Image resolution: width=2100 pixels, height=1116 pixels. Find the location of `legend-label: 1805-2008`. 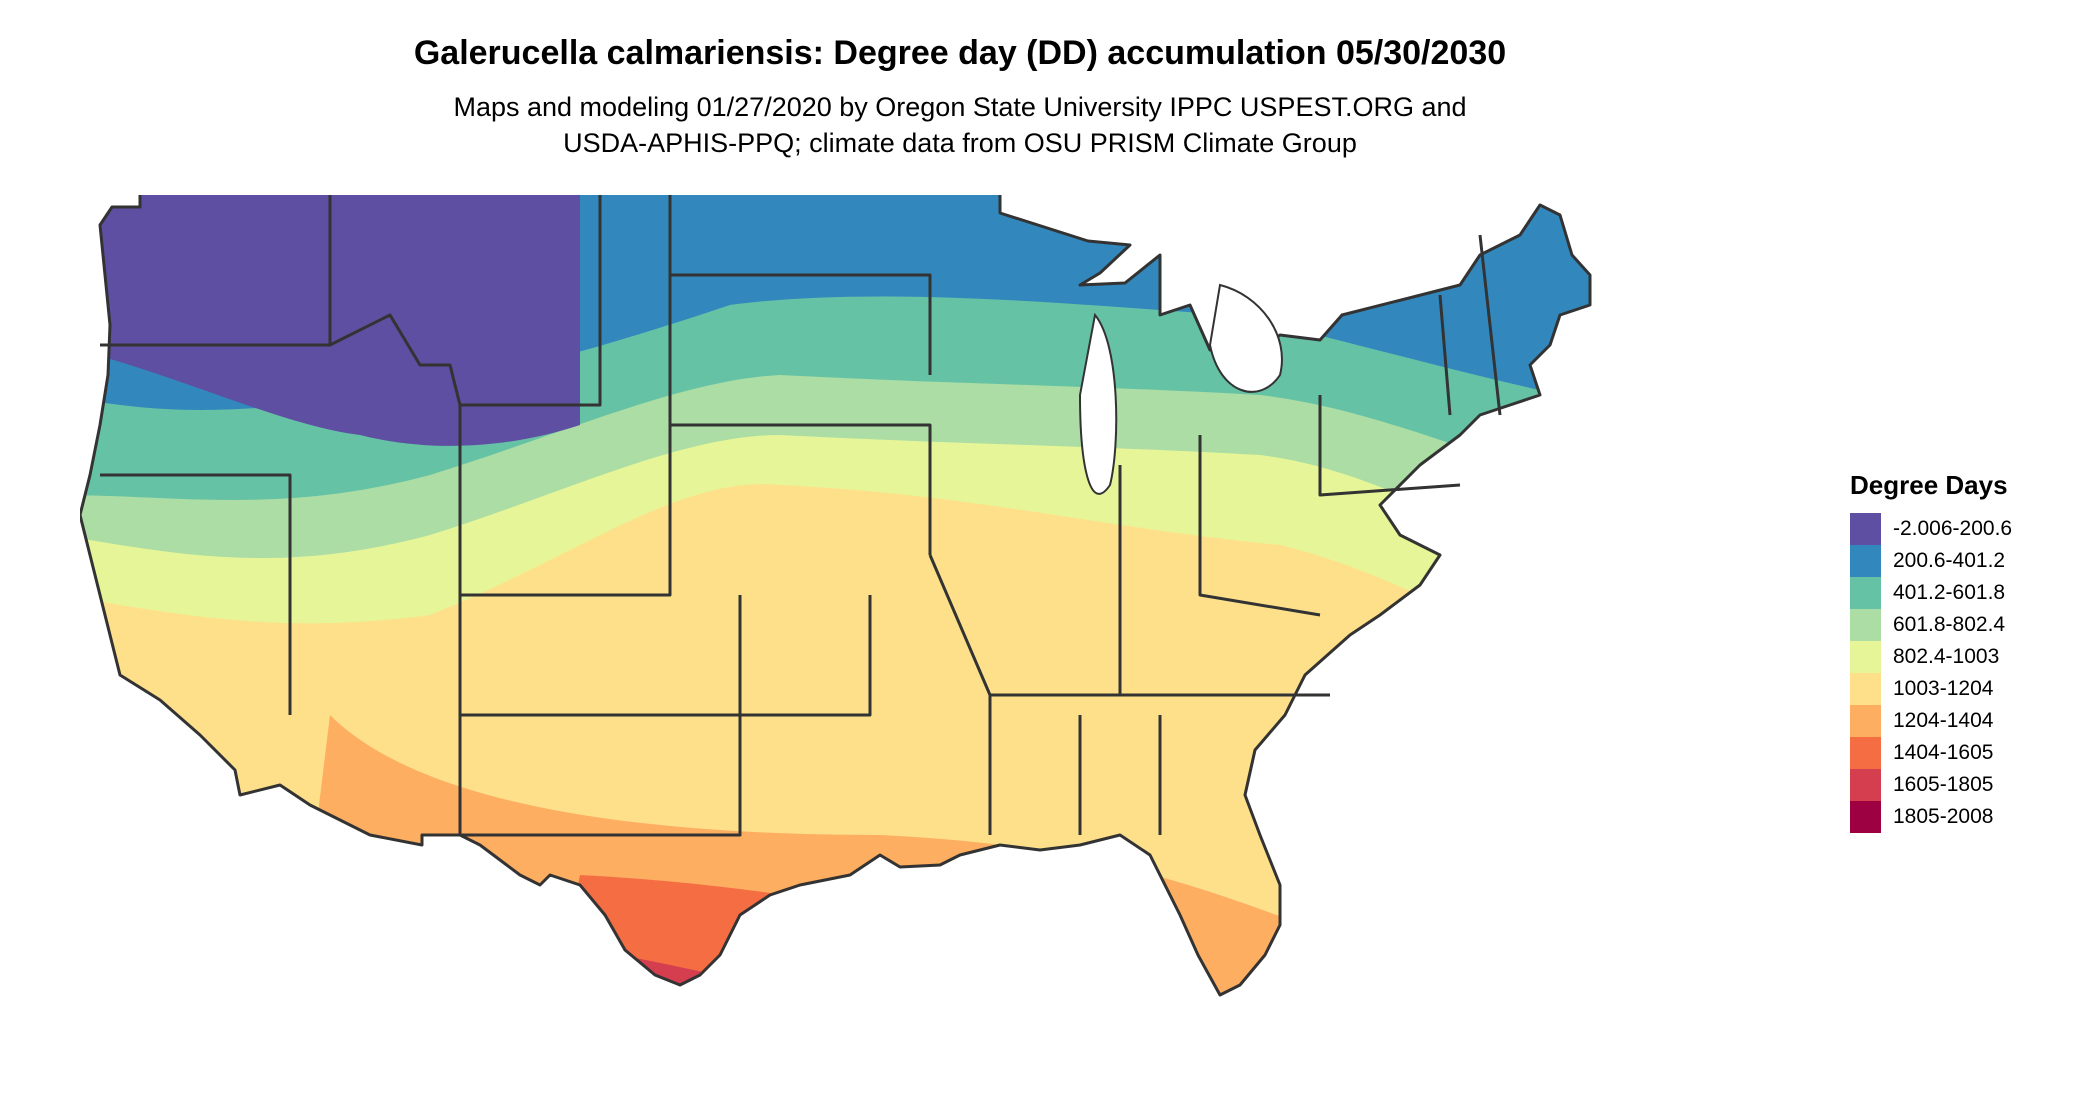

legend-label: 1805-2008 is located at coordinates (1943, 816).